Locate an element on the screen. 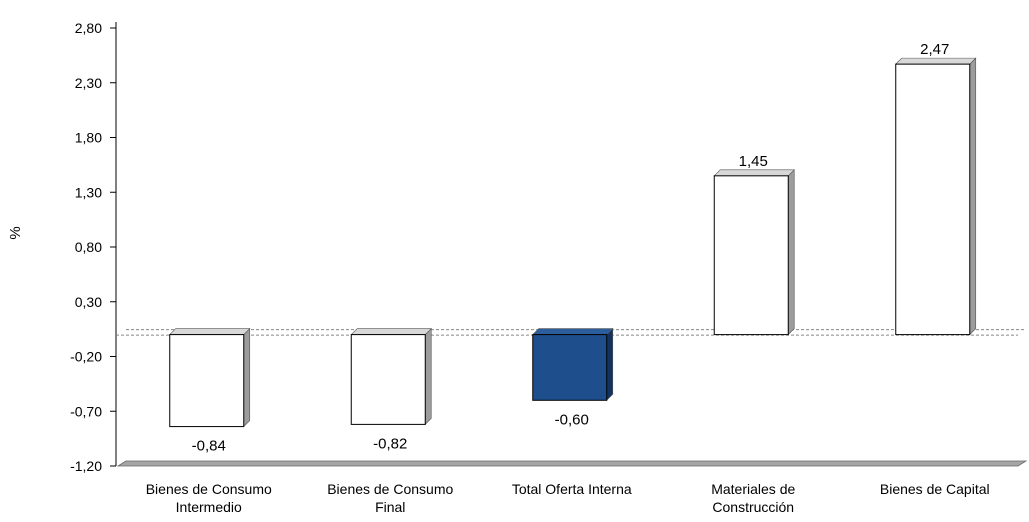  data-label: -0,84 is located at coordinates (209, 446).